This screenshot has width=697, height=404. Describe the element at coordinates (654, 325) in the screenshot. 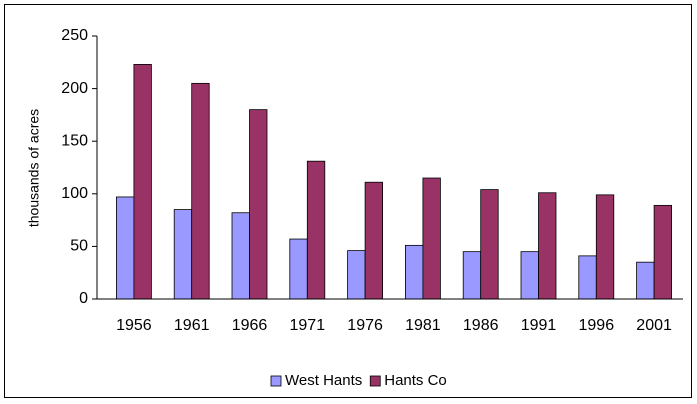

I see `x-tick-label: 2001` at that location.